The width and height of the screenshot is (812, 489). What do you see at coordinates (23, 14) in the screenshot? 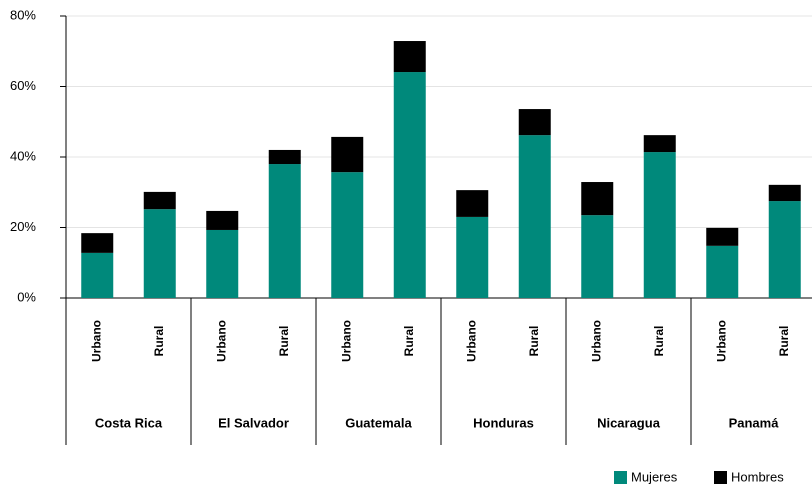
I see `y-tick-label: 80%` at bounding box center [23, 14].